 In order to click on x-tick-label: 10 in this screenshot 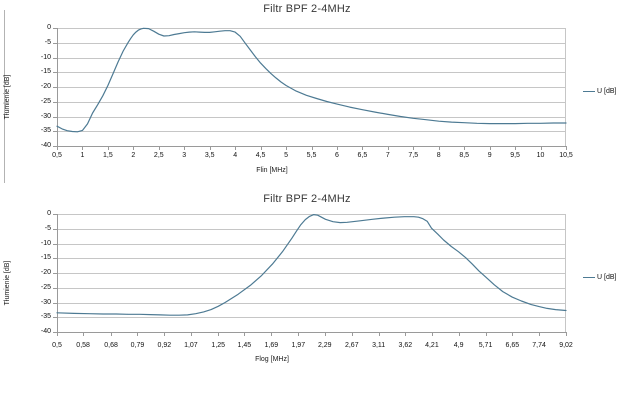, I will do `click(540, 155)`.